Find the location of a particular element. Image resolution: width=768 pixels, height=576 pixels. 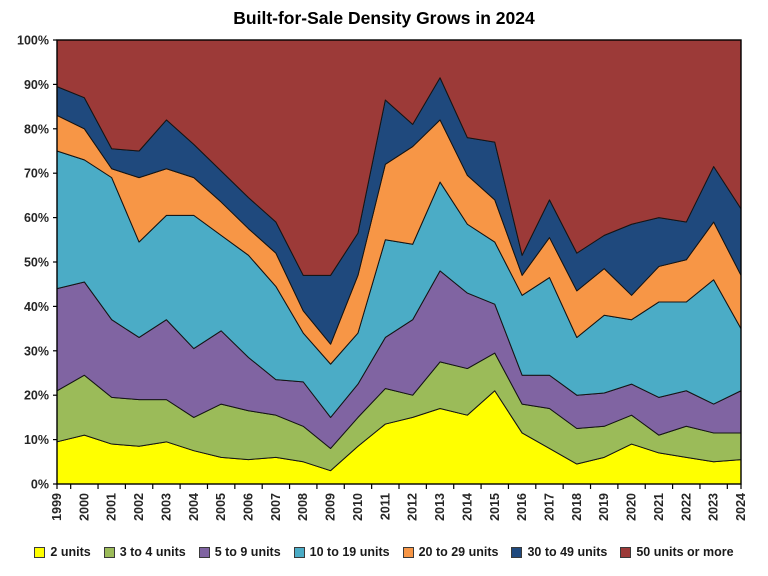

y-tick-label: 30% is located at coordinates (36, 351).